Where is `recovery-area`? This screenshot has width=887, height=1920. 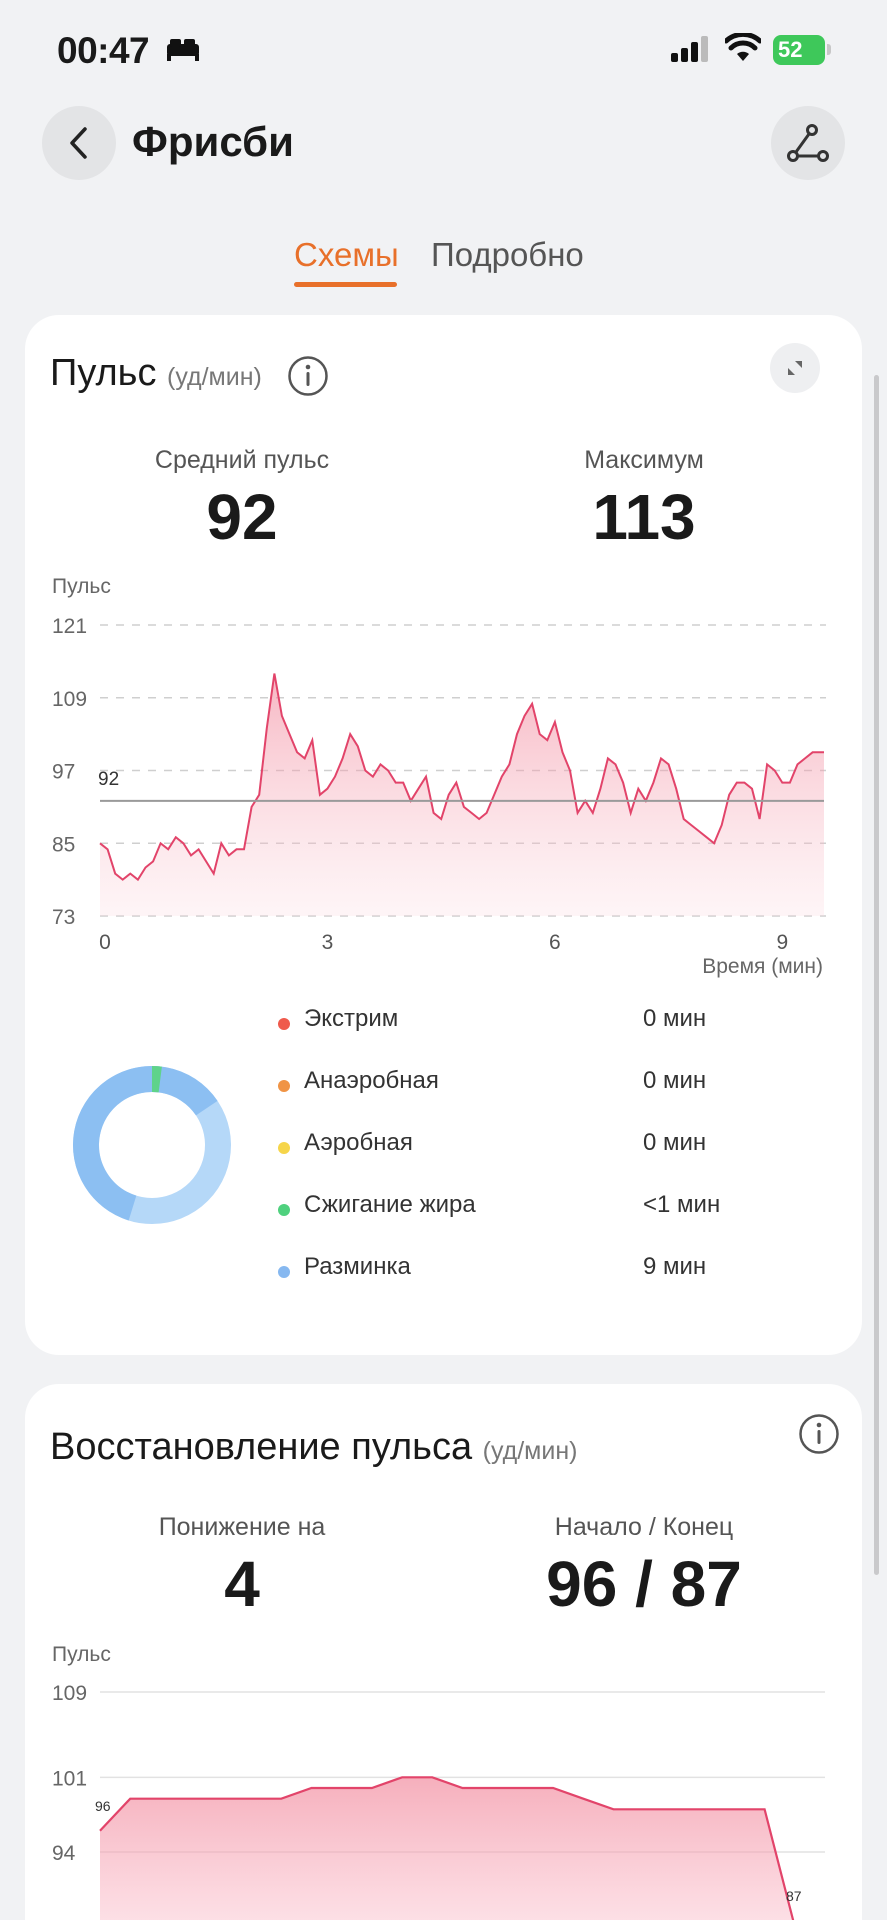 recovery-area is located at coordinates (447, 1848).